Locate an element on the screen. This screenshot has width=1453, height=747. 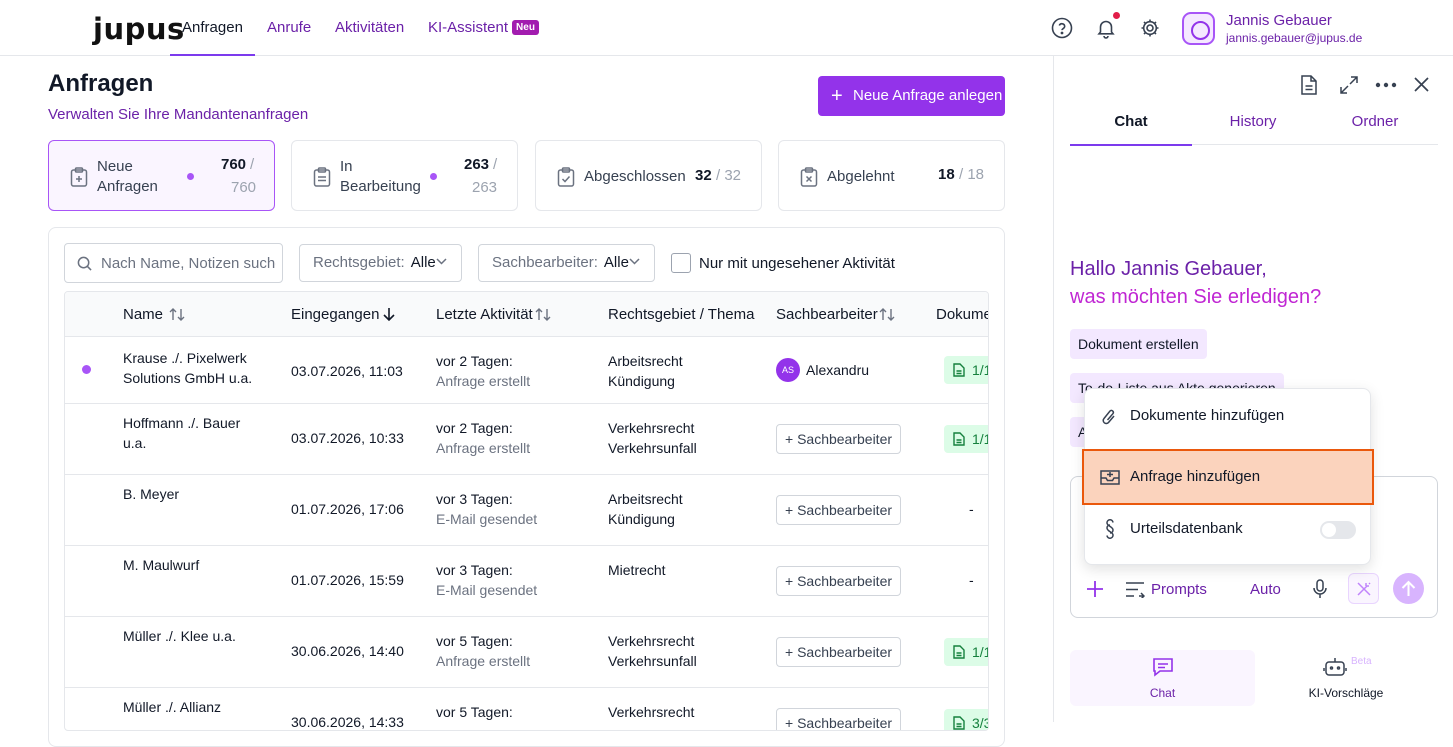
stat-card-abgelehnt: Abgelehnt 18 / 18 is located at coordinates (891, 175).